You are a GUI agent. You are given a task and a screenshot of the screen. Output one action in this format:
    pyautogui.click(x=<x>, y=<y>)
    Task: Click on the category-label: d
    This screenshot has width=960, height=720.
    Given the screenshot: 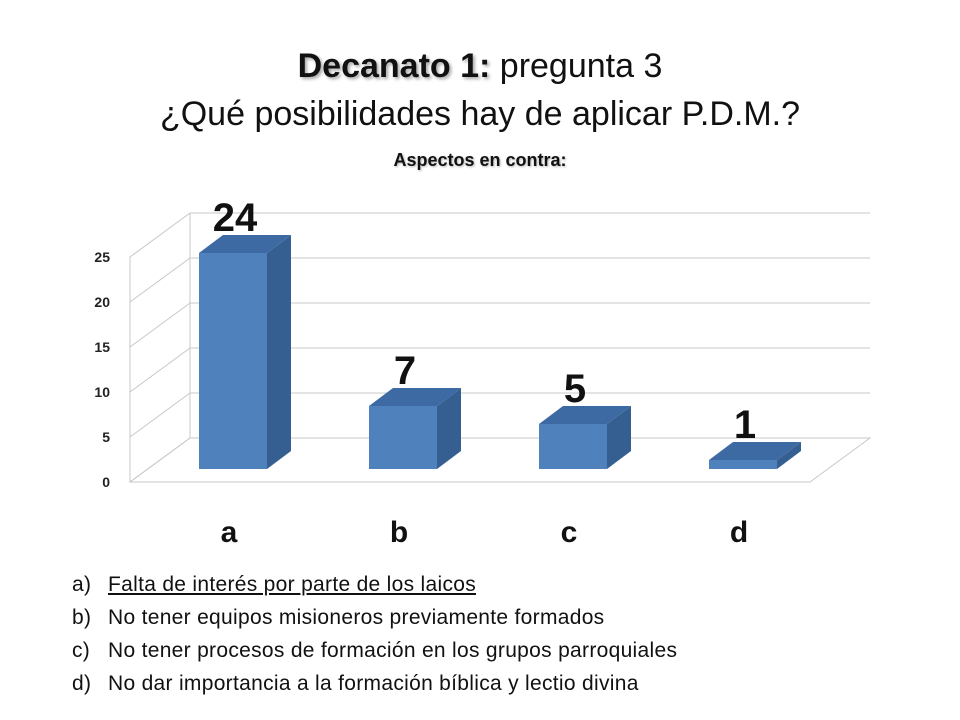 What is the action you would take?
    pyautogui.click(x=739, y=532)
    